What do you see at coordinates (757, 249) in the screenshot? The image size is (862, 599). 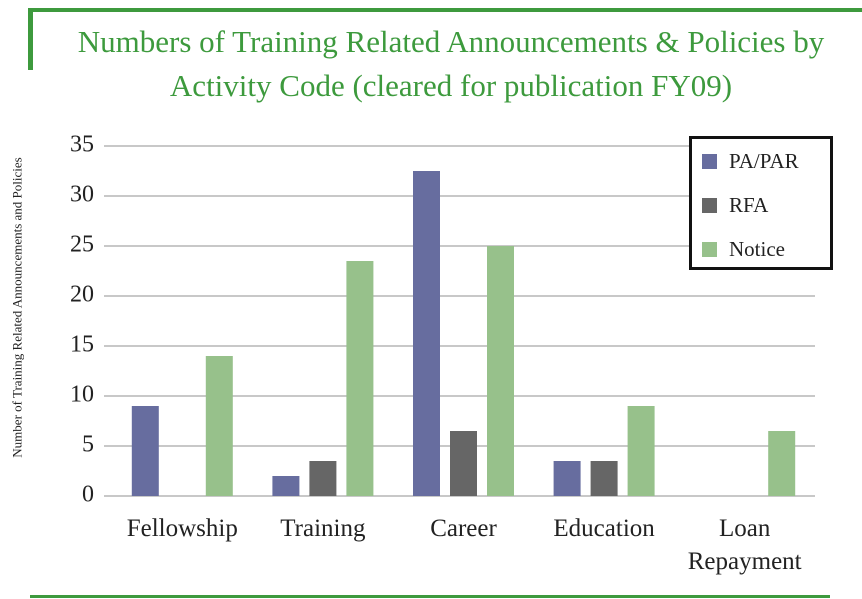 I see `legend-label: Notice` at bounding box center [757, 249].